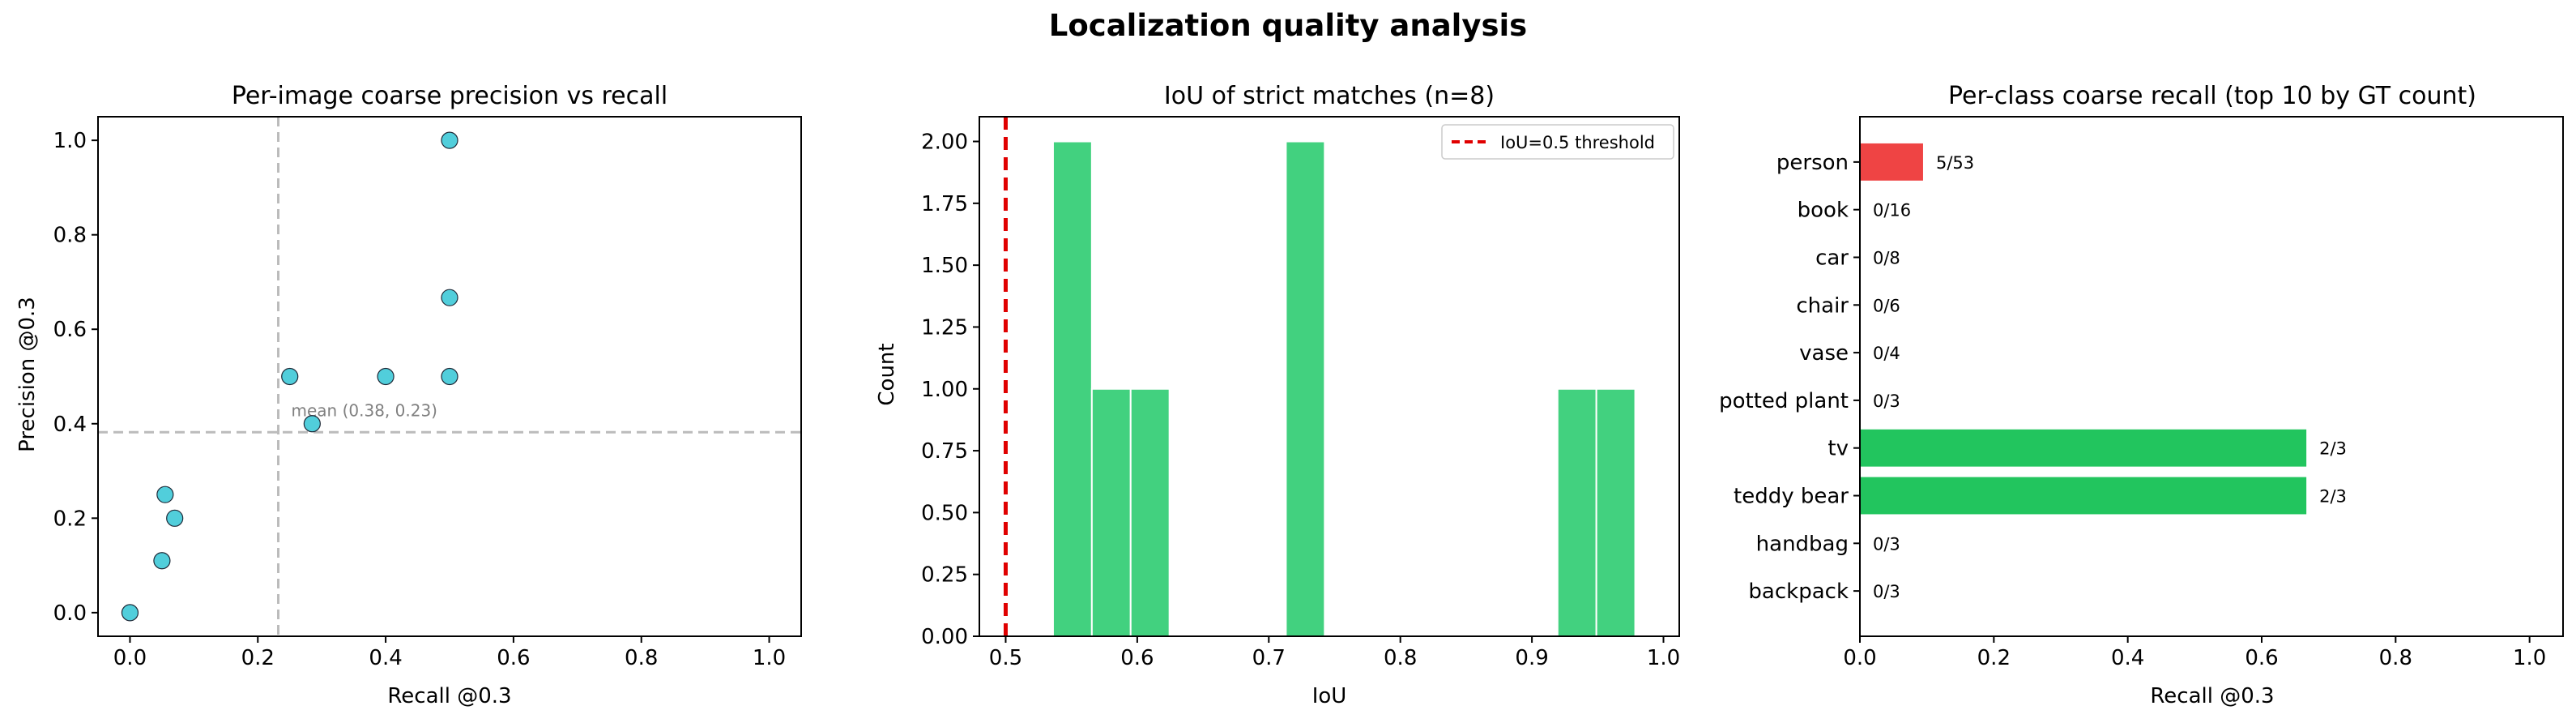 This screenshot has width=2576, height=723. What do you see at coordinates (1824, 353) in the screenshot?
I see `category-label: vase` at bounding box center [1824, 353].